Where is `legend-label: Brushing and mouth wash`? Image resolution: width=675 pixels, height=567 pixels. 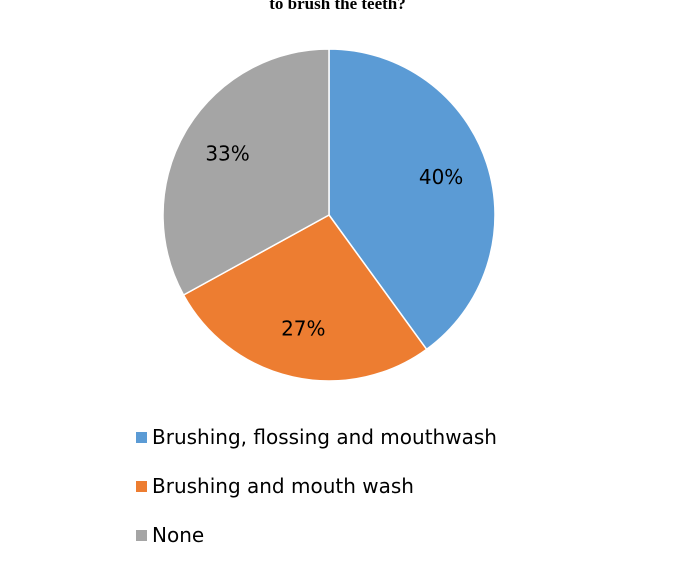
legend-label: Brushing and mouth wash is located at coordinates (283, 486).